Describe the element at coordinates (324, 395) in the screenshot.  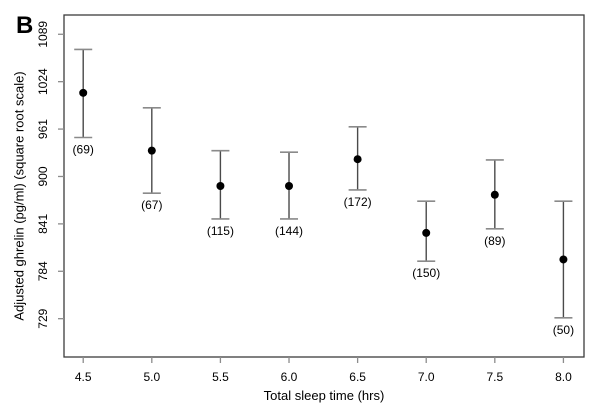
I see `x-axis-title: Total sleep time (hrs)` at that location.